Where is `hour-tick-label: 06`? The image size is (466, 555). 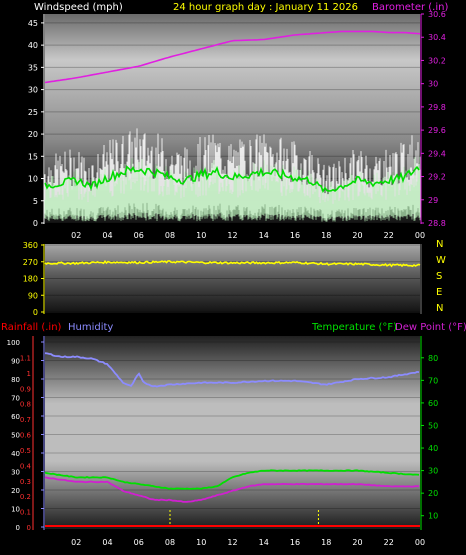 hour-tick-label: 06 is located at coordinates (139, 542).